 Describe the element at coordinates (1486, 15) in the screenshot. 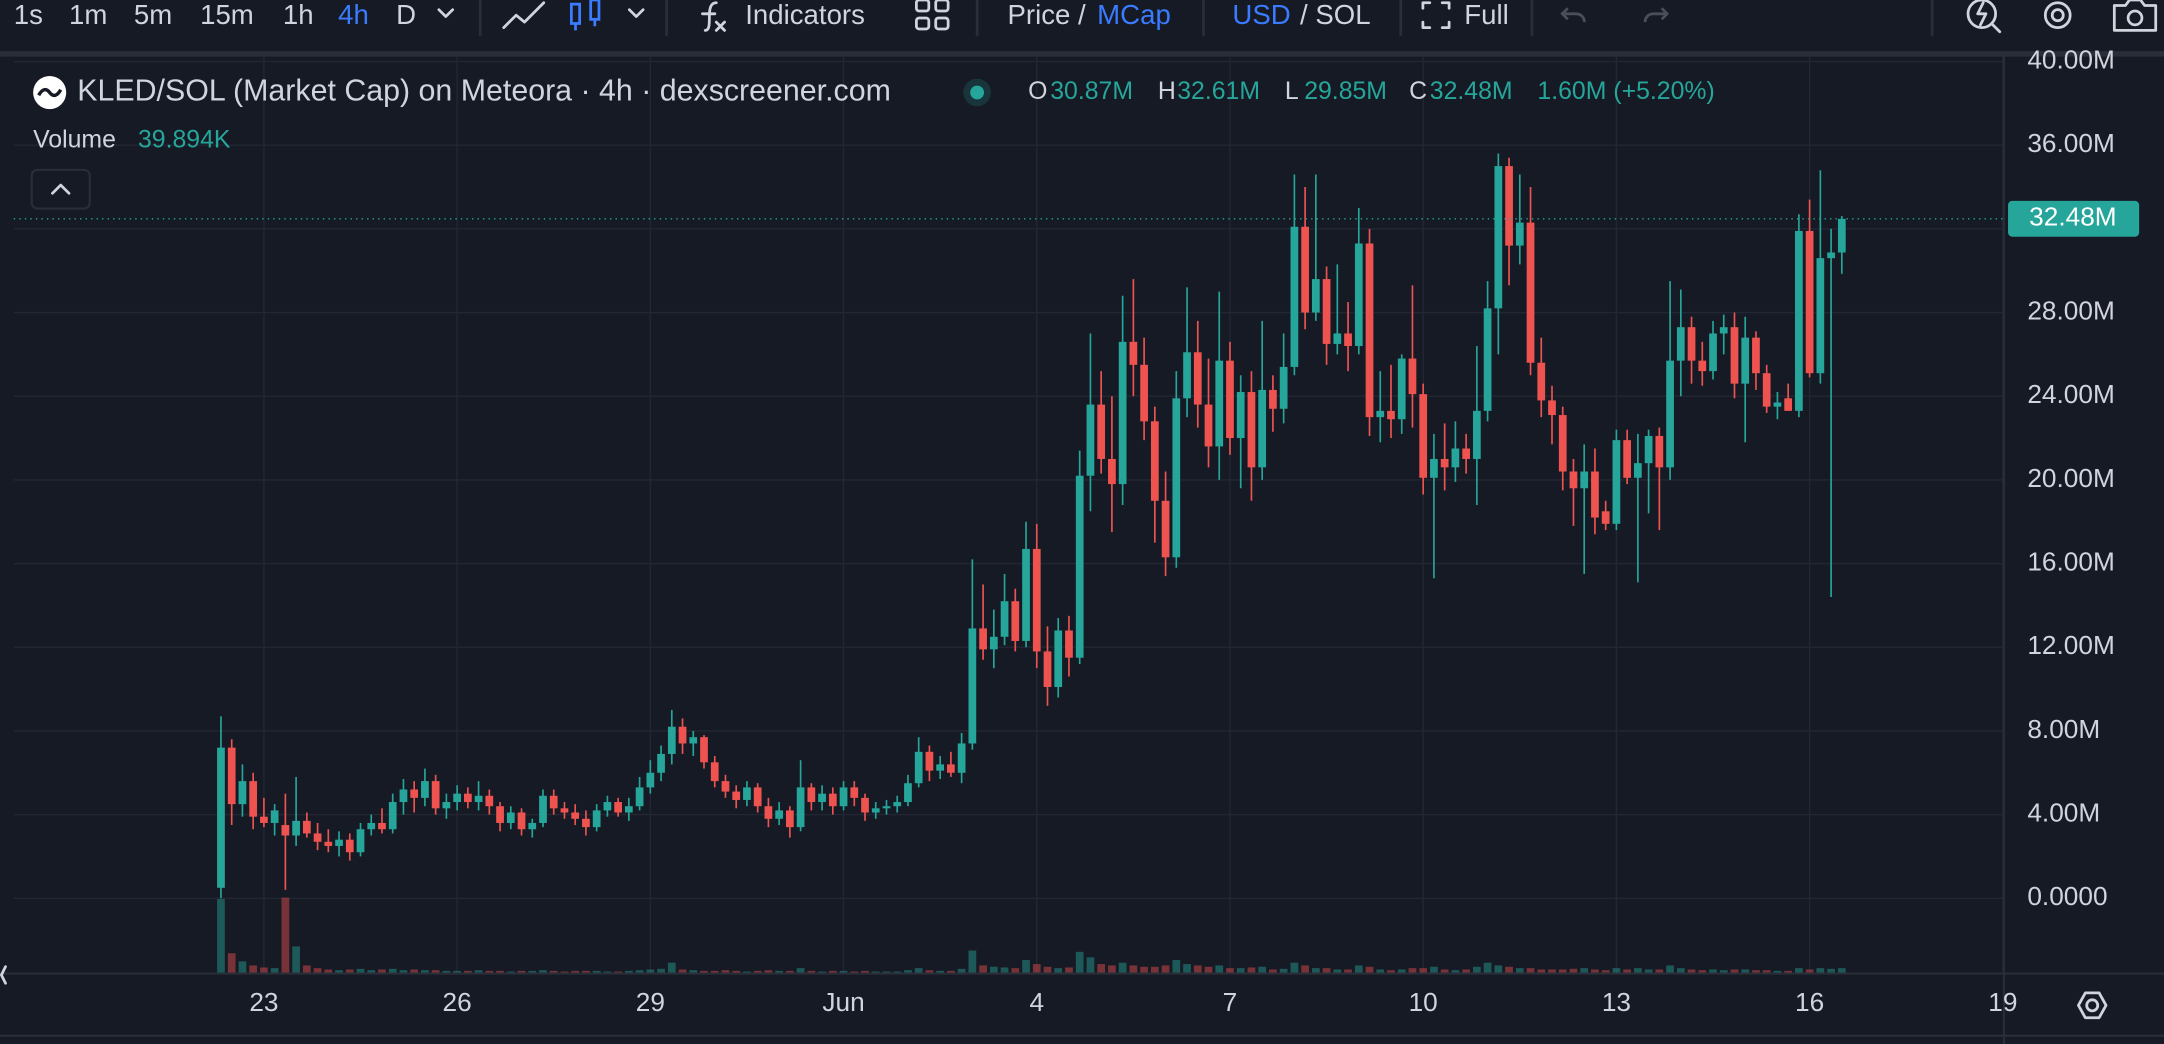

I see `full-button: Full` at that location.